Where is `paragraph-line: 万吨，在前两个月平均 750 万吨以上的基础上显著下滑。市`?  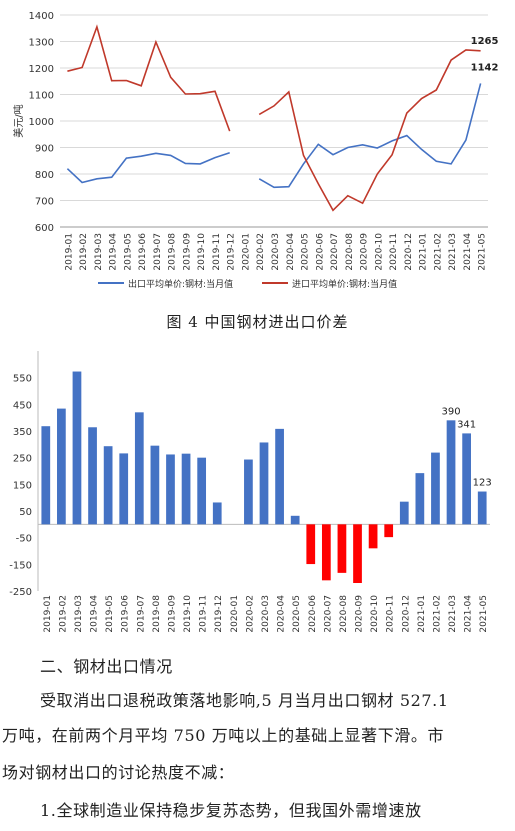
paragraph-line: 万吨，在前两个月平均 750 万吨以上的基础上显著下滑。市 is located at coordinates (223, 735).